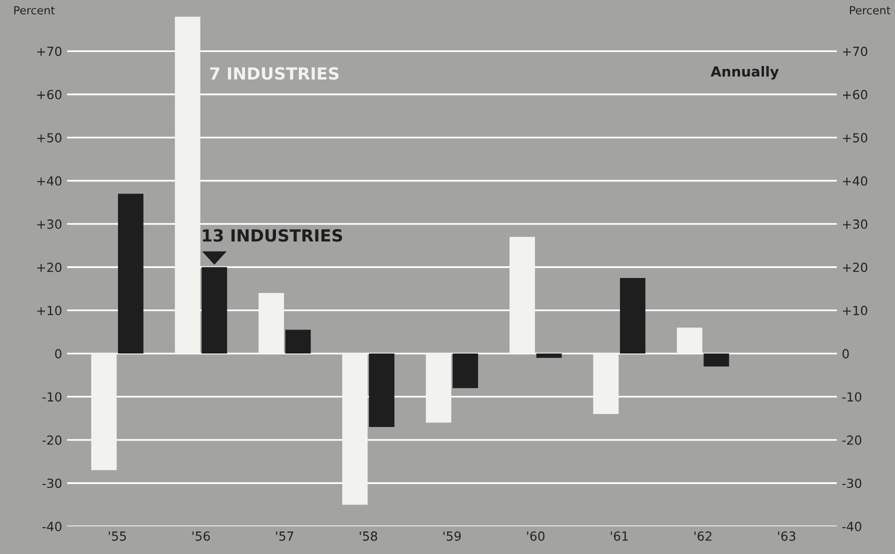 The image size is (895, 554). I want to click on x-tick-label: '55, so click(117, 536).